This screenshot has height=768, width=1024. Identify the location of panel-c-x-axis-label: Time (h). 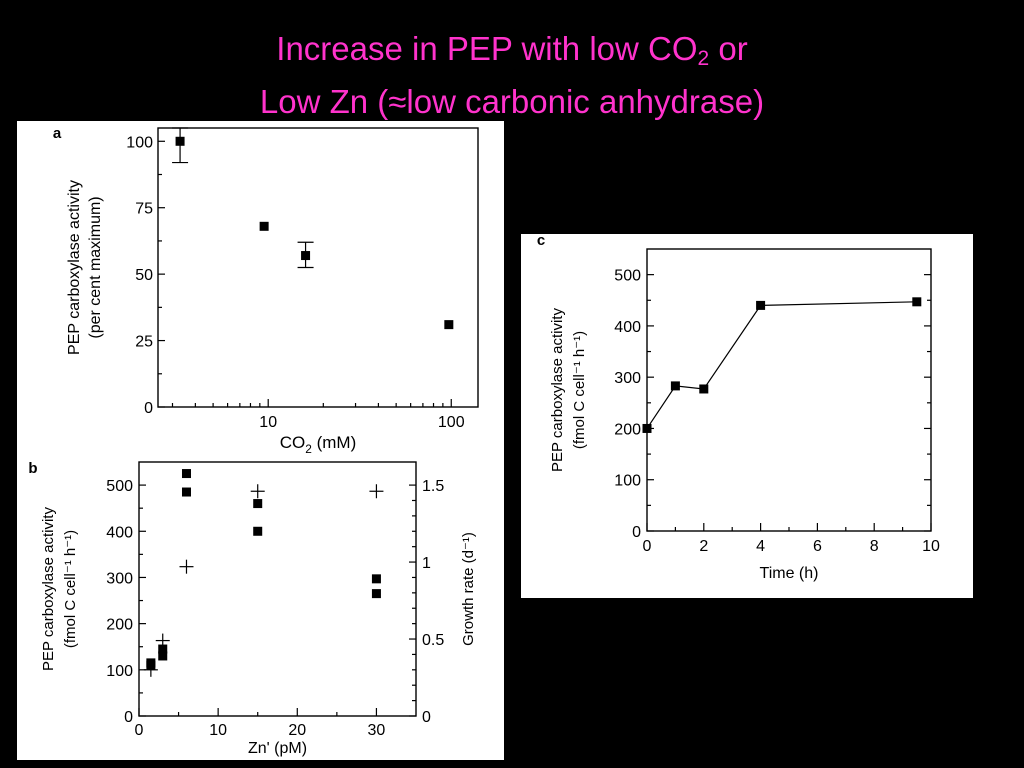
(789, 573).